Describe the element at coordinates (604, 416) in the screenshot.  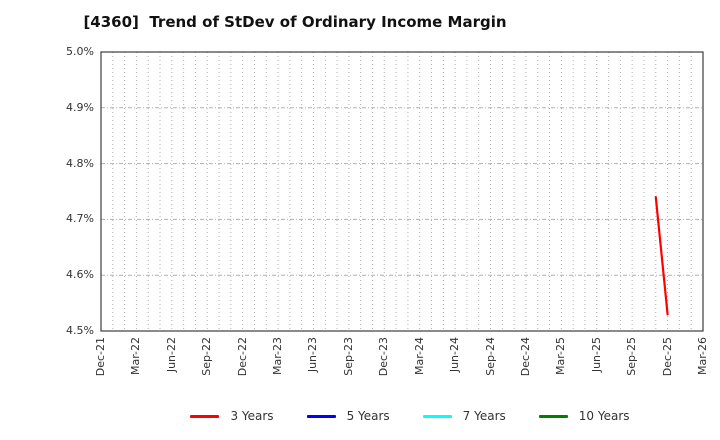
I see `legend-label: 10 Years` at that location.